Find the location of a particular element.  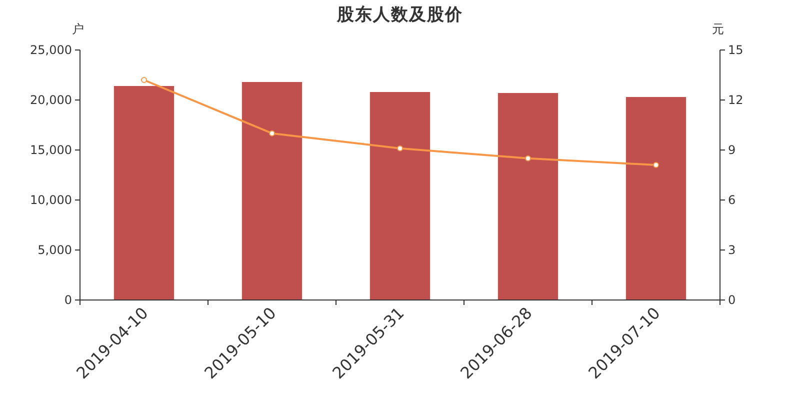

y2-axis-title: 元 is located at coordinates (718, 29).